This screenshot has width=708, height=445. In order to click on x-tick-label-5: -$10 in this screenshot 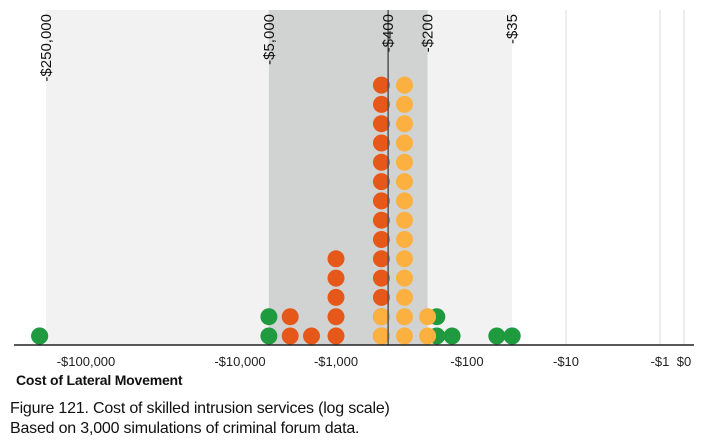, I will do `click(566, 361)`.